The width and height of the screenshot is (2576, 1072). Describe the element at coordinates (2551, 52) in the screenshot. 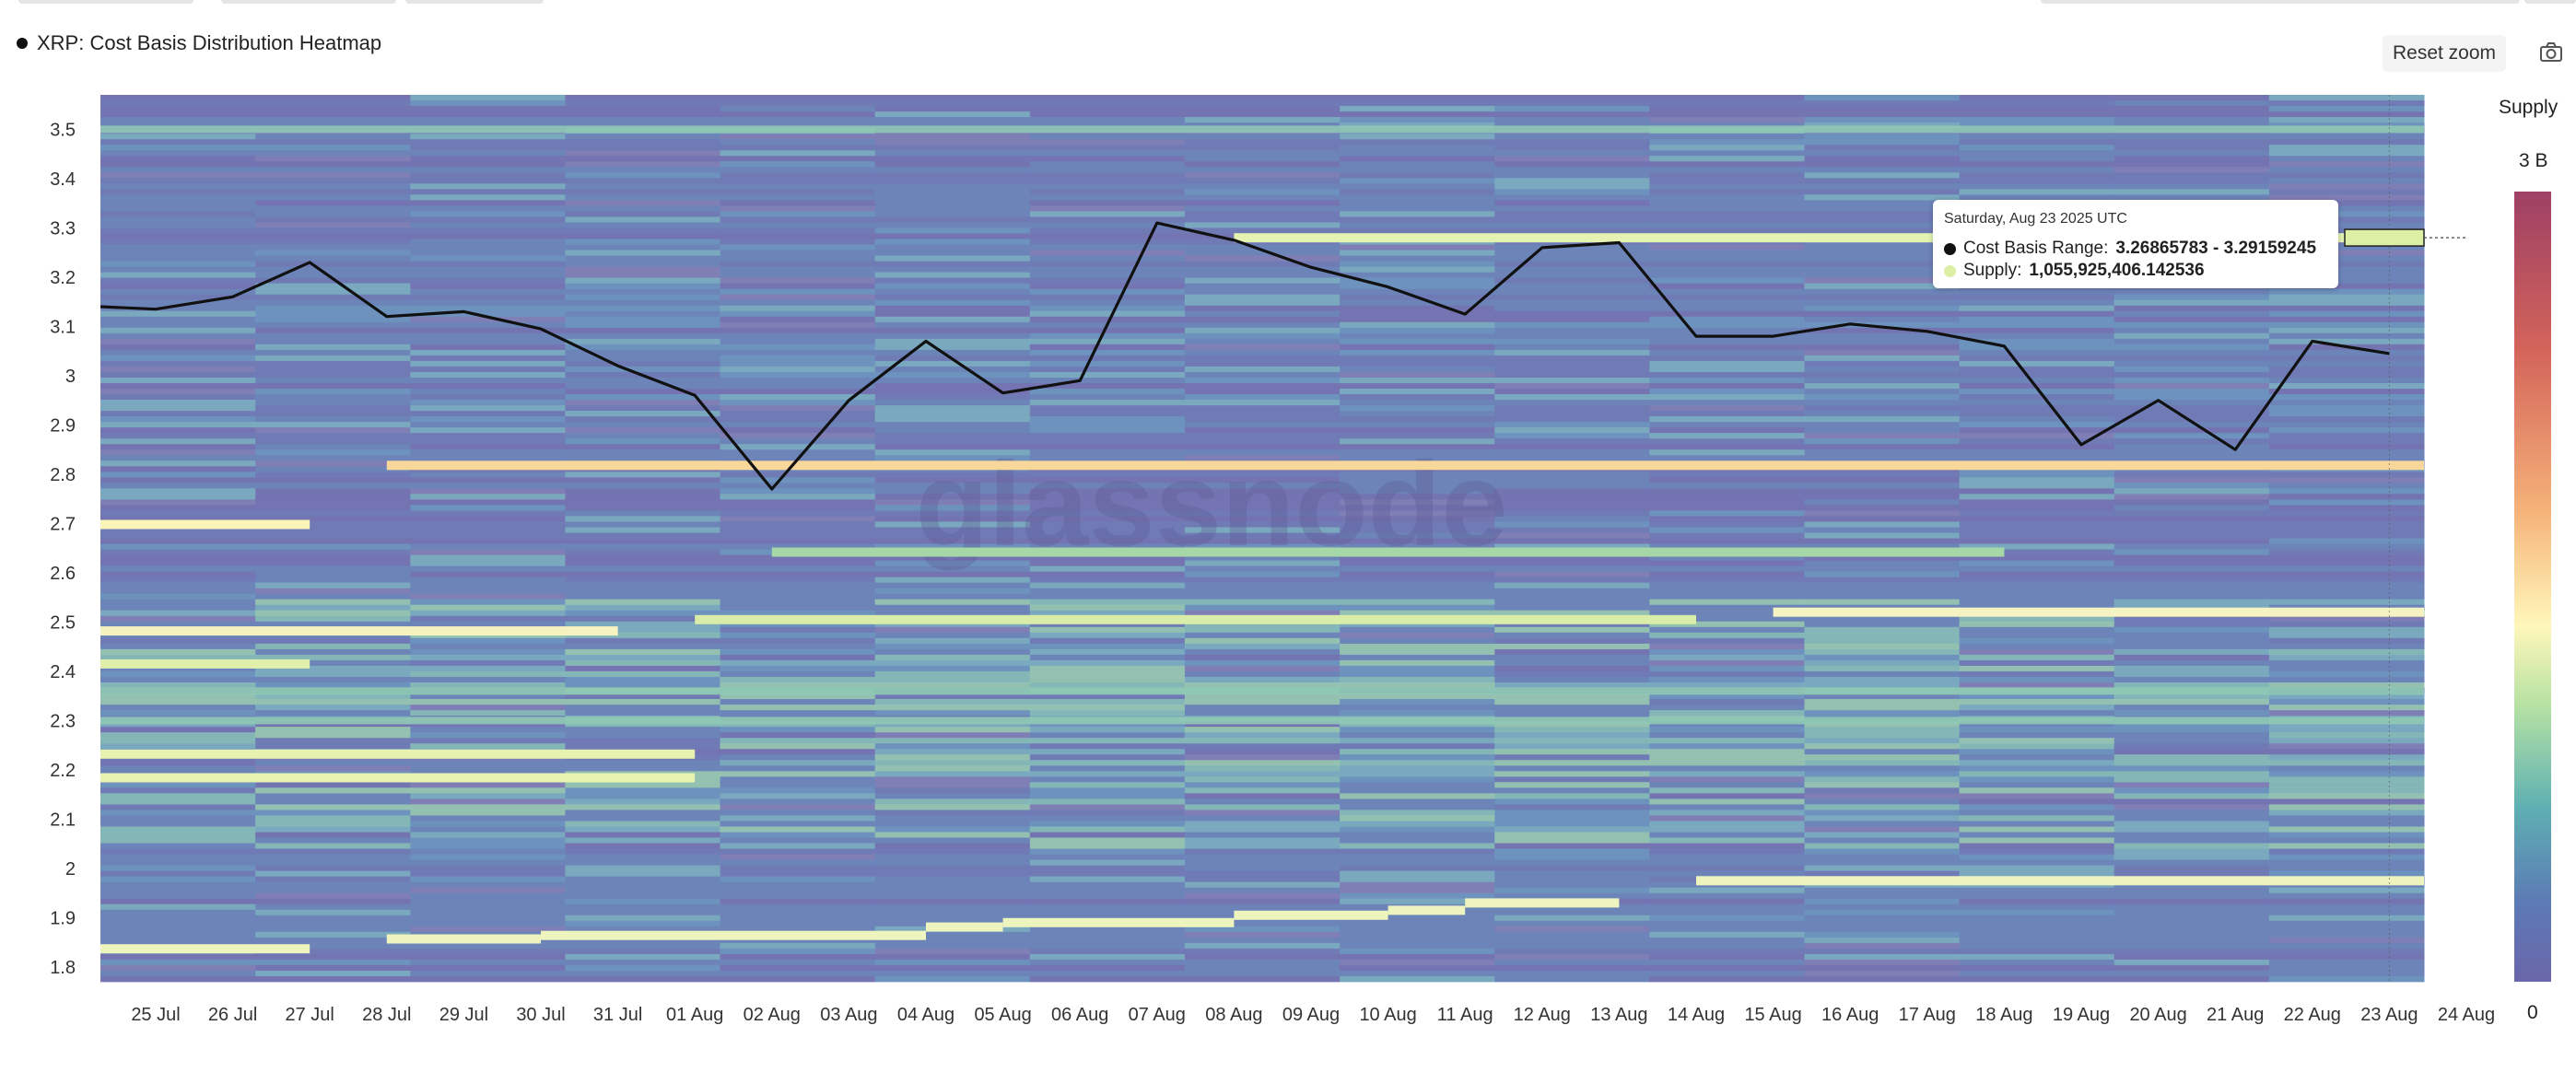

I see `camera-icon` at that location.